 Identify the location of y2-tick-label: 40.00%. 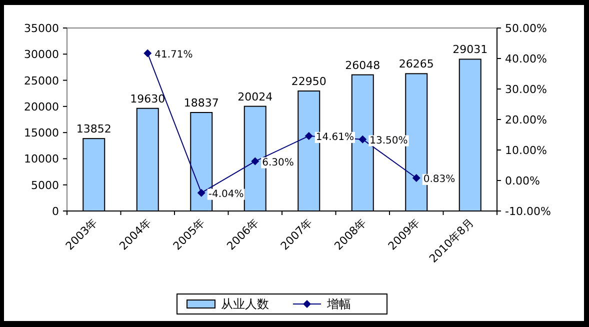
(526, 59).